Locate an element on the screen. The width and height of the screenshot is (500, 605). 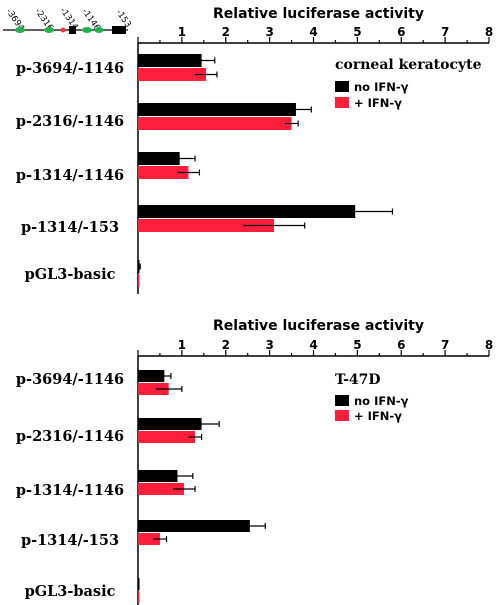
chart-title: corneal keratocyte is located at coordinates (408, 65).